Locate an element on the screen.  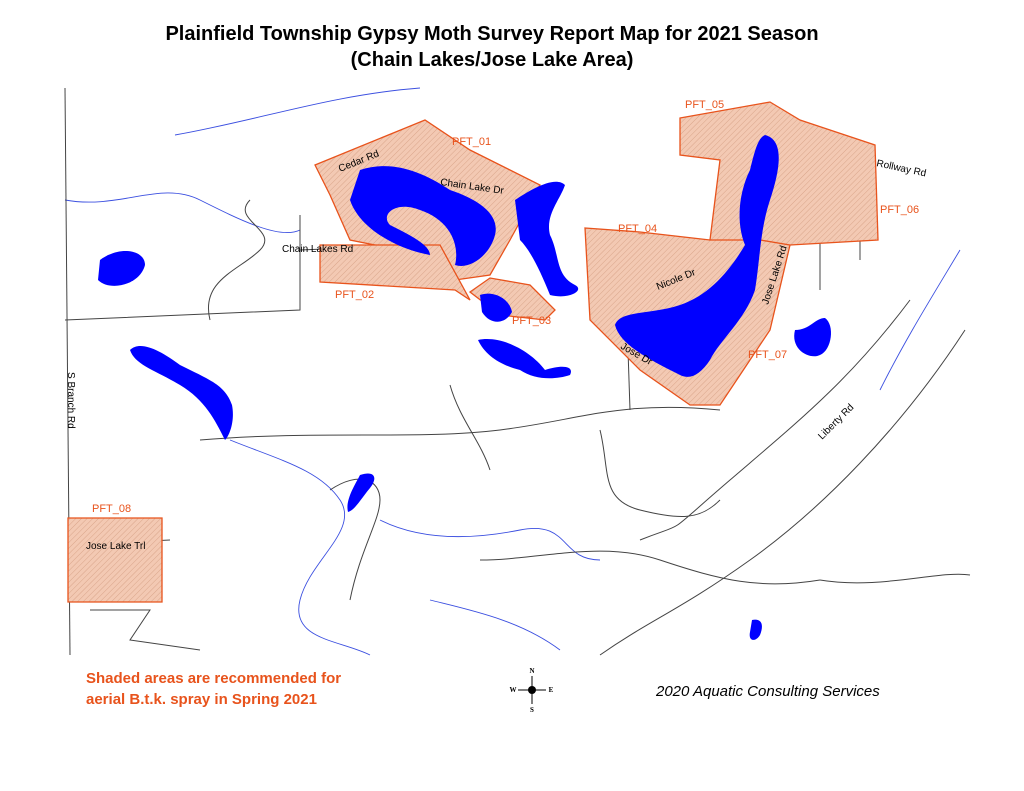
road-label: Rollway Rd is located at coordinates (901, 168).